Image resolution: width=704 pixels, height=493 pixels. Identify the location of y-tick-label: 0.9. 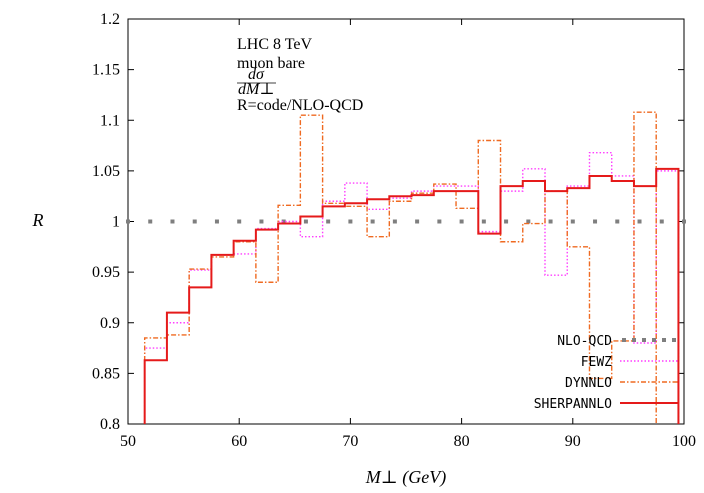
(110, 323).